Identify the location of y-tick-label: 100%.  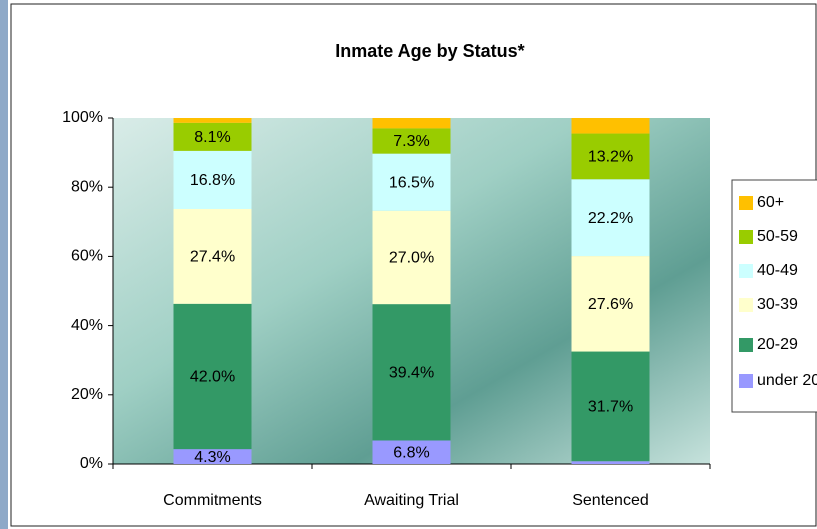
(82, 117).